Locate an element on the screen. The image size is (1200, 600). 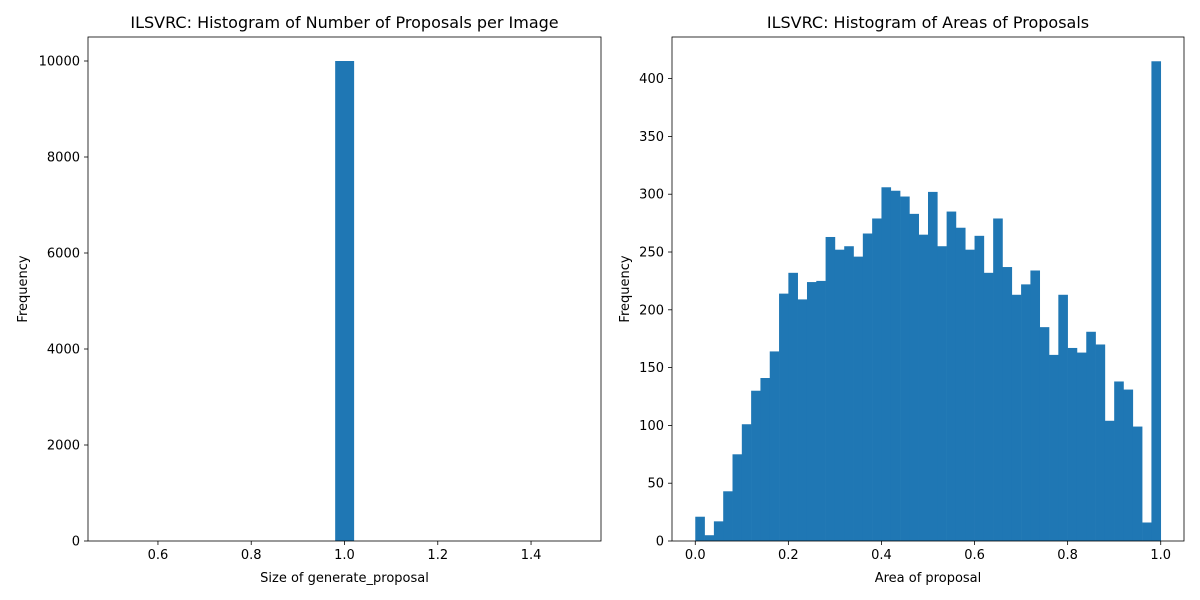
right-chart-title: ILSVRC: Histogram of Areas of Proposals is located at coordinates (928, 22).